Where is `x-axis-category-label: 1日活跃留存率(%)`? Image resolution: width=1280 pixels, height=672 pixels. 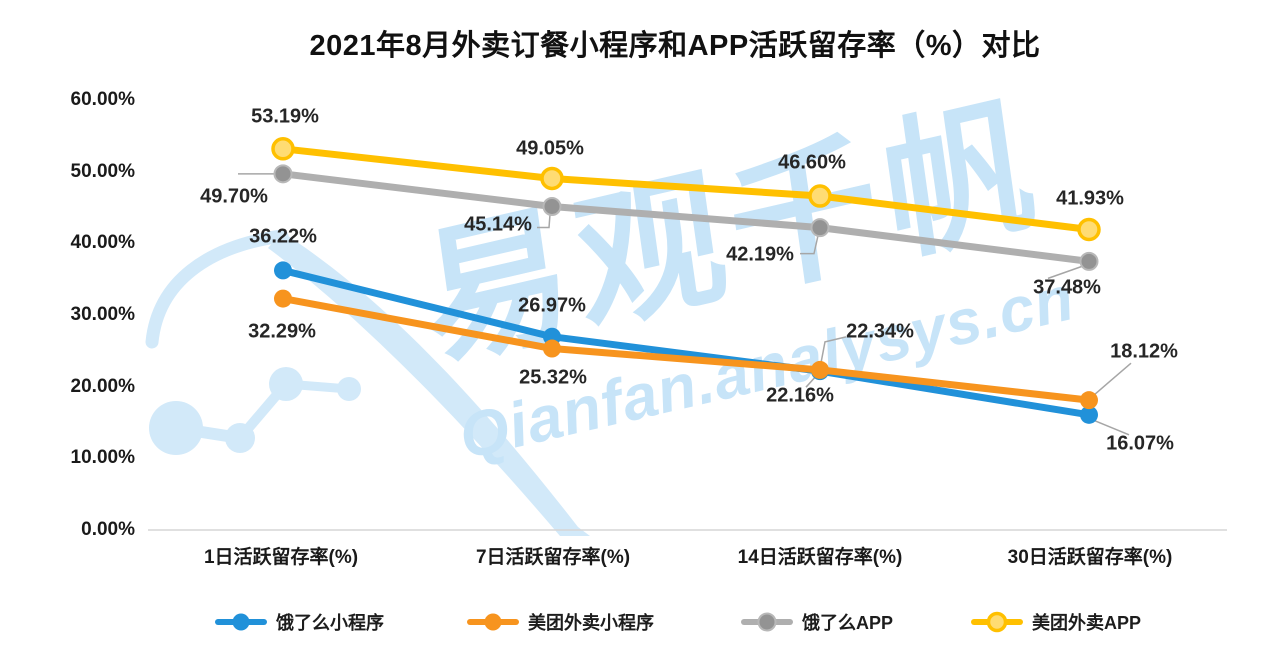 x-axis-category-label: 1日活跃留存率(%) is located at coordinates (281, 557).